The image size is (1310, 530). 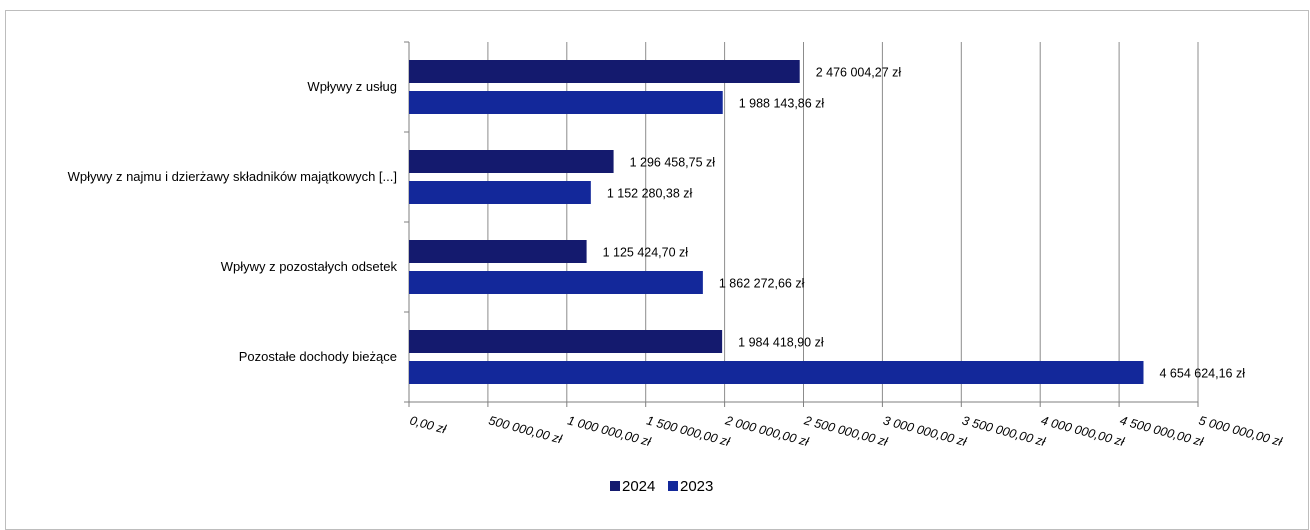 What do you see at coordinates (859, 73) in the screenshot?
I see `data-label: 2 476 004,27 zł` at bounding box center [859, 73].